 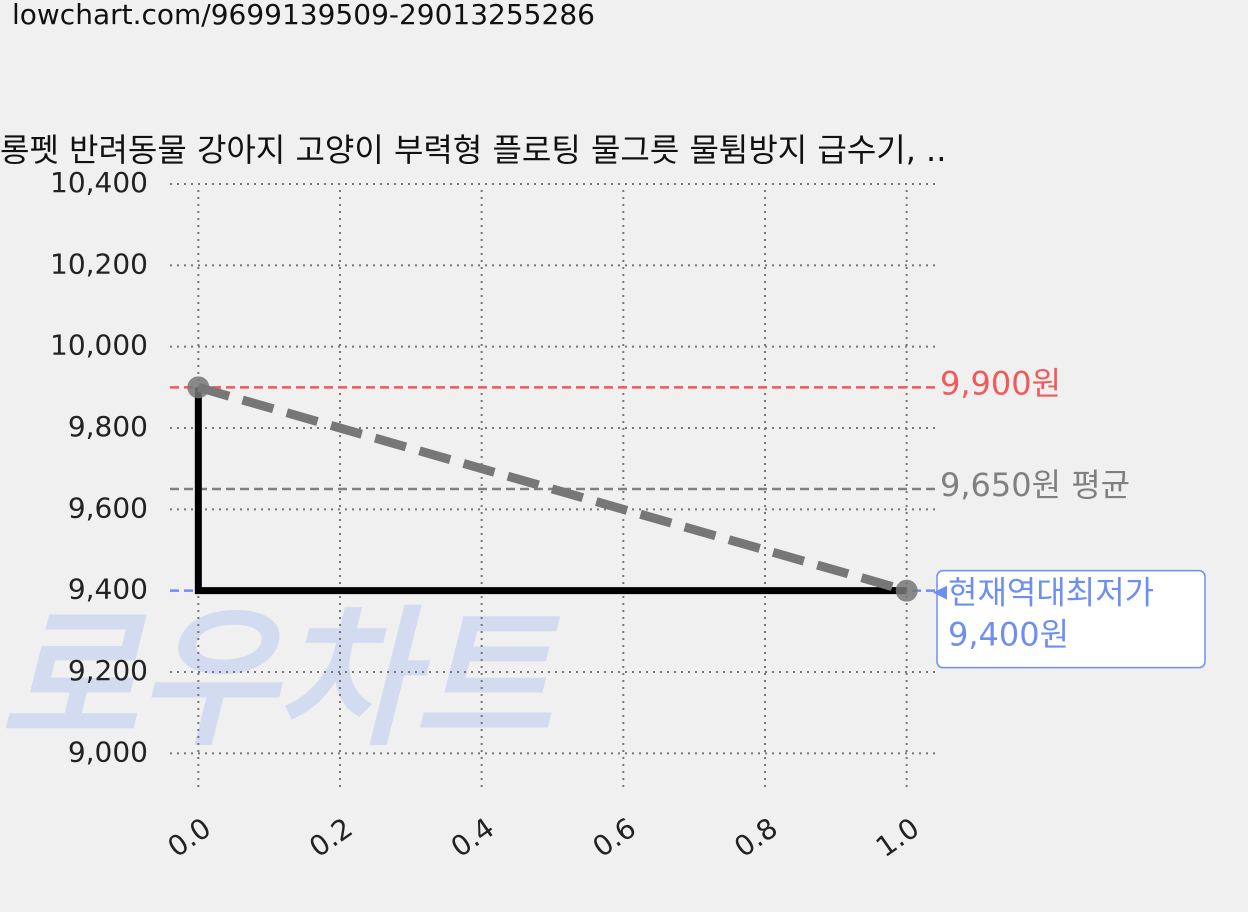 What do you see at coordinates (108, 507) in the screenshot?
I see `y-tick-label: 9,600` at bounding box center [108, 507].